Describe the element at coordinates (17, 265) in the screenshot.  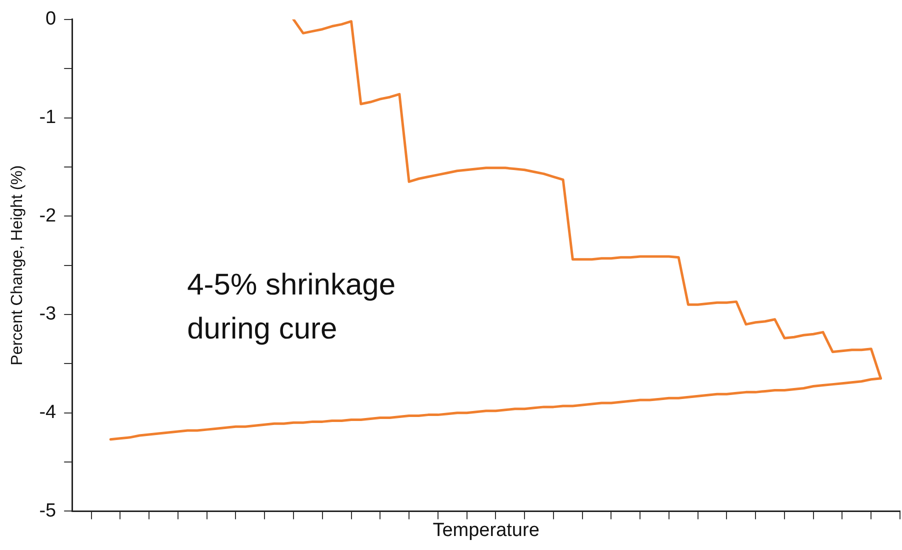
I see `y-axis-title: Percent Change, Height (%)` at that location.